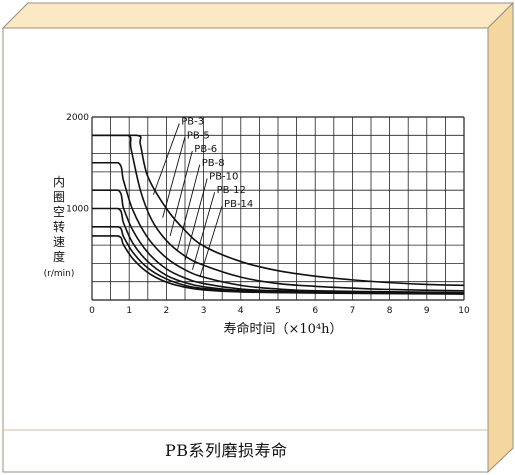 The height and width of the screenshot is (475, 515). I want to click on x-tick-label: 9, so click(427, 311).